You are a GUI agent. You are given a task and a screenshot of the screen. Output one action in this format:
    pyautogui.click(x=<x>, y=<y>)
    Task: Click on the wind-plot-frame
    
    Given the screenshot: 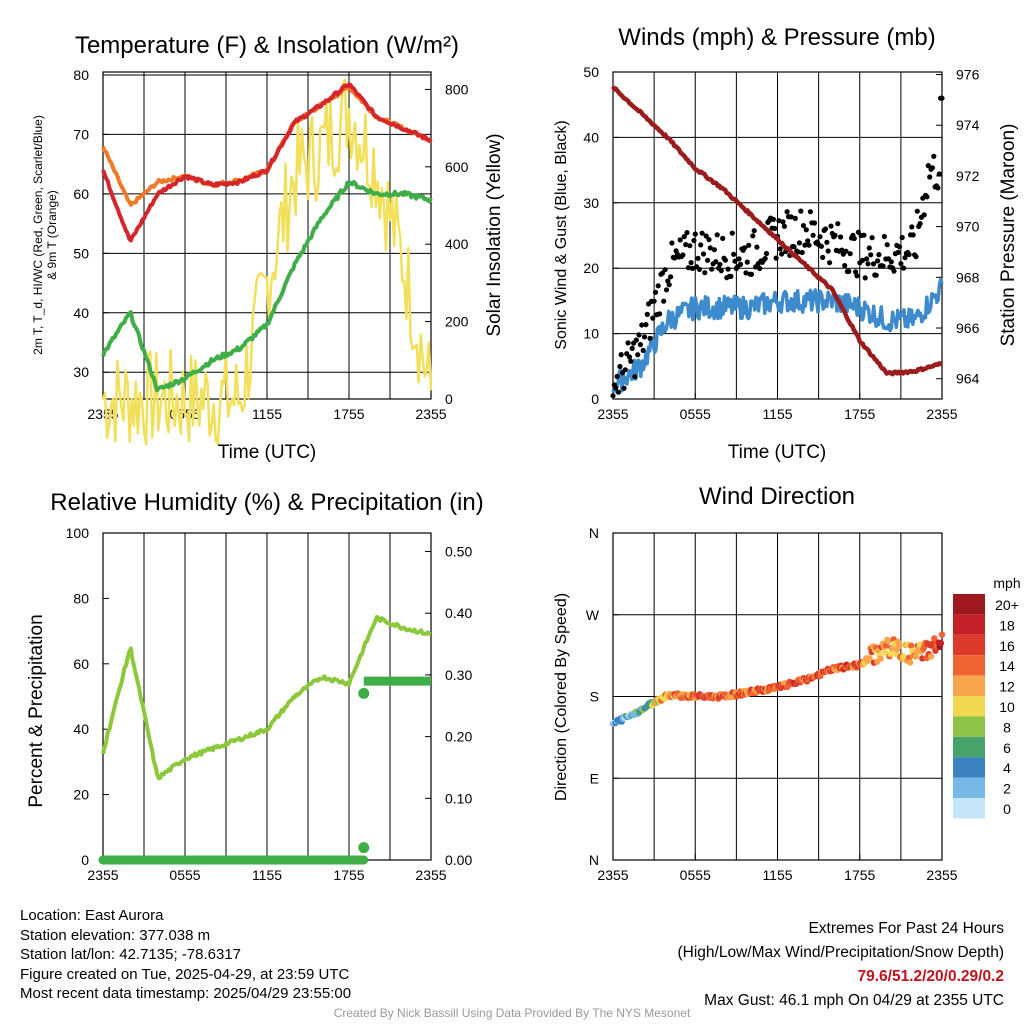 What is the action you would take?
    pyautogui.click(x=777, y=235)
    